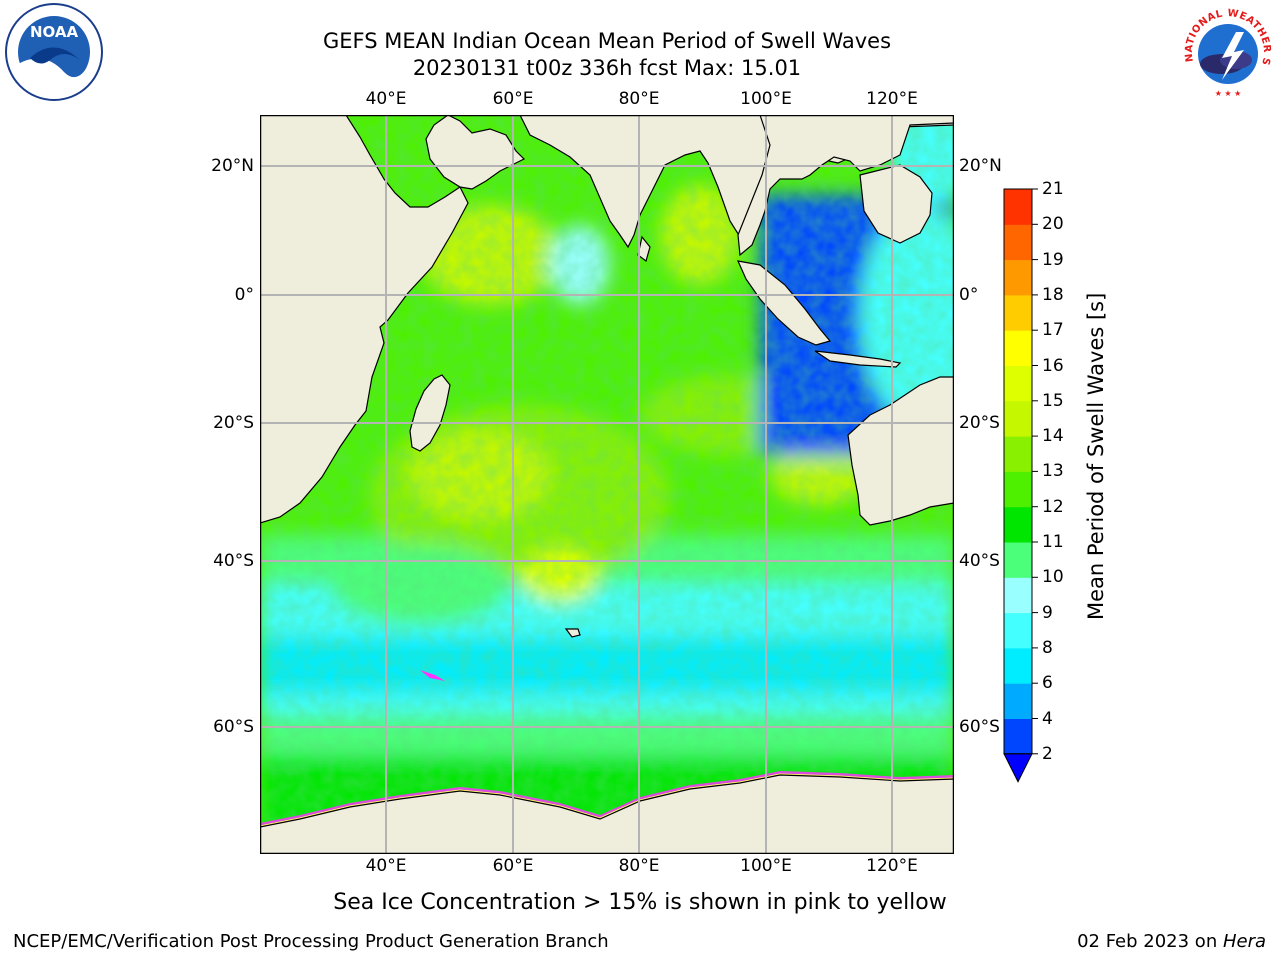 The image size is (1280, 960). Describe the element at coordinates (892, 99) in the screenshot. I see `lon-label-top-120e: 120°E` at that location.